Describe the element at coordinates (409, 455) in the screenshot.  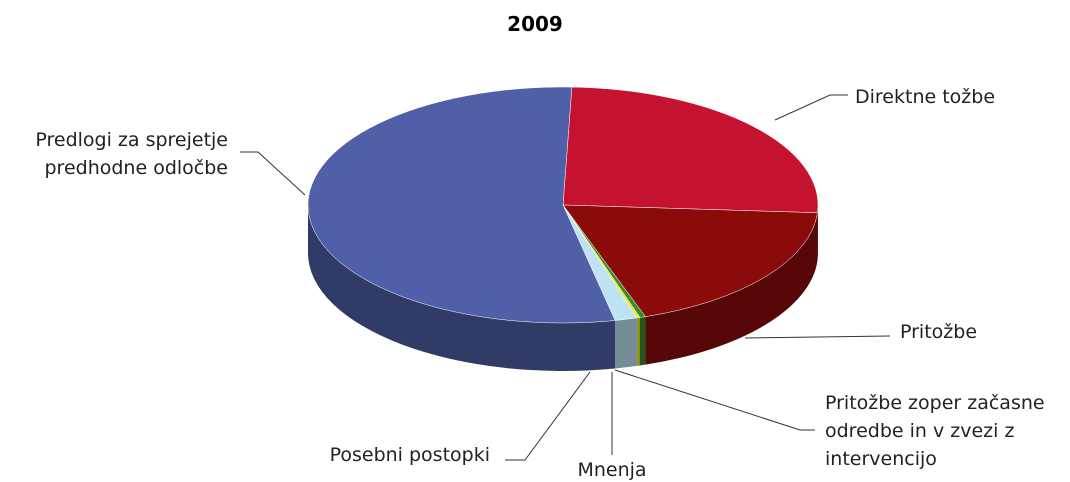
I see `slice-label: Posebni postopki` at that location.